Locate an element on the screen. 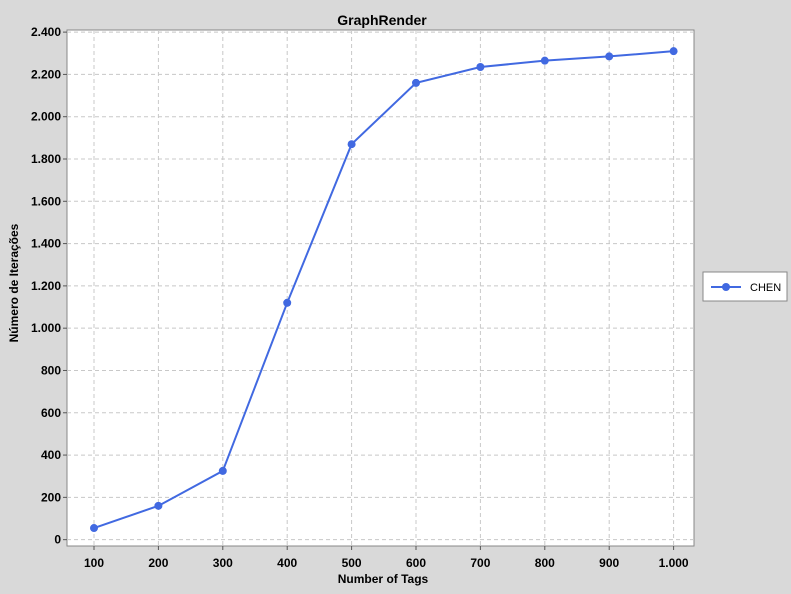 Image resolution: width=791 pixels, height=594 pixels. y-tick-label: 2.200 is located at coordinates (46, 74).